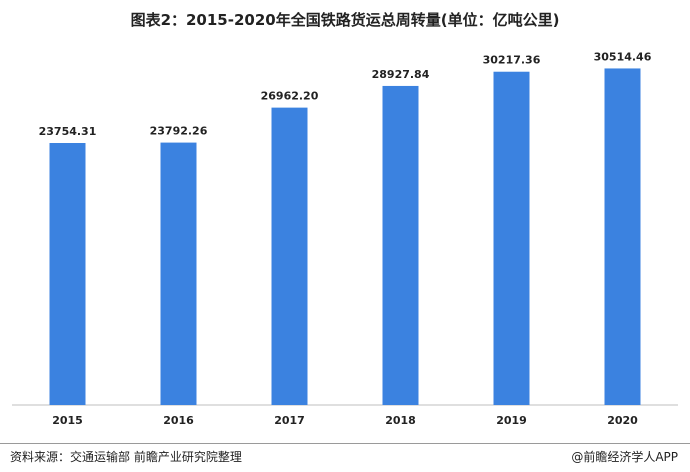  What do you see at coordinates (289, 256) in the screenshot?
I see `bar-2017` at bounding box center [289, 256].